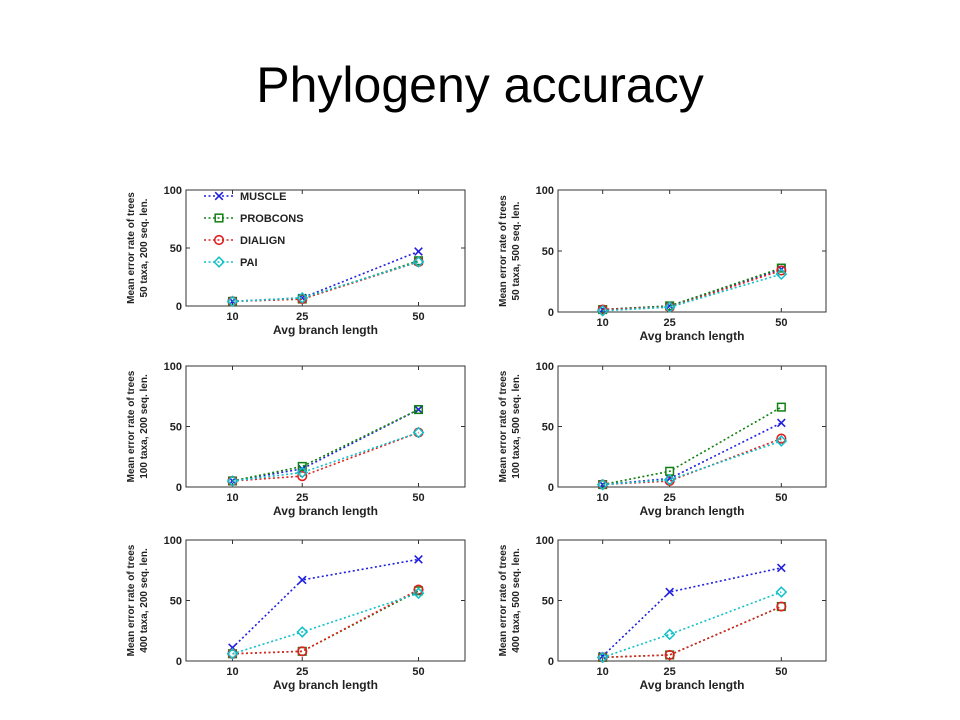 Image resolution: width=960 pixels, height=720 pixels. I want to click on legend-label: MUSCLE, so click(263, 197).